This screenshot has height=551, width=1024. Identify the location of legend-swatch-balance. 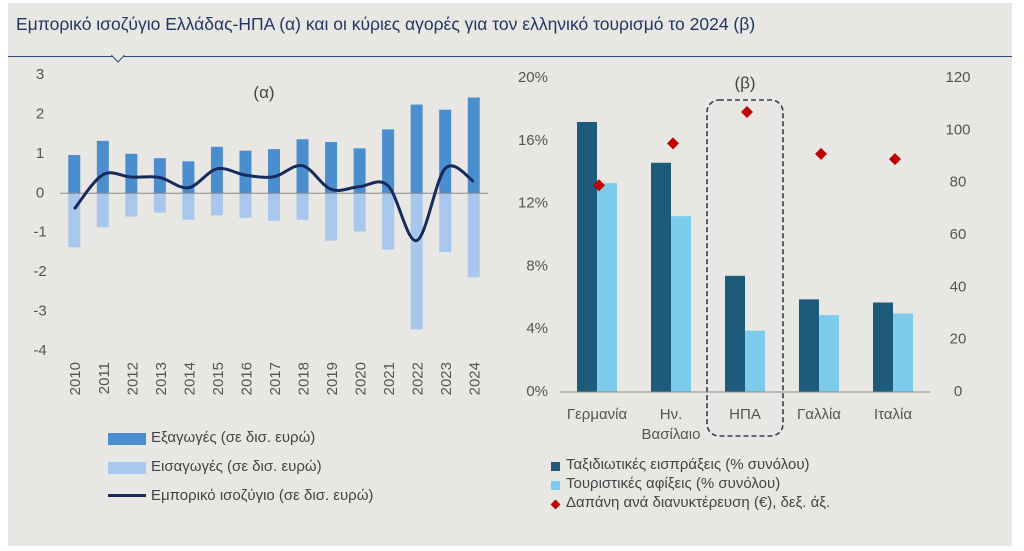
(127, 495).